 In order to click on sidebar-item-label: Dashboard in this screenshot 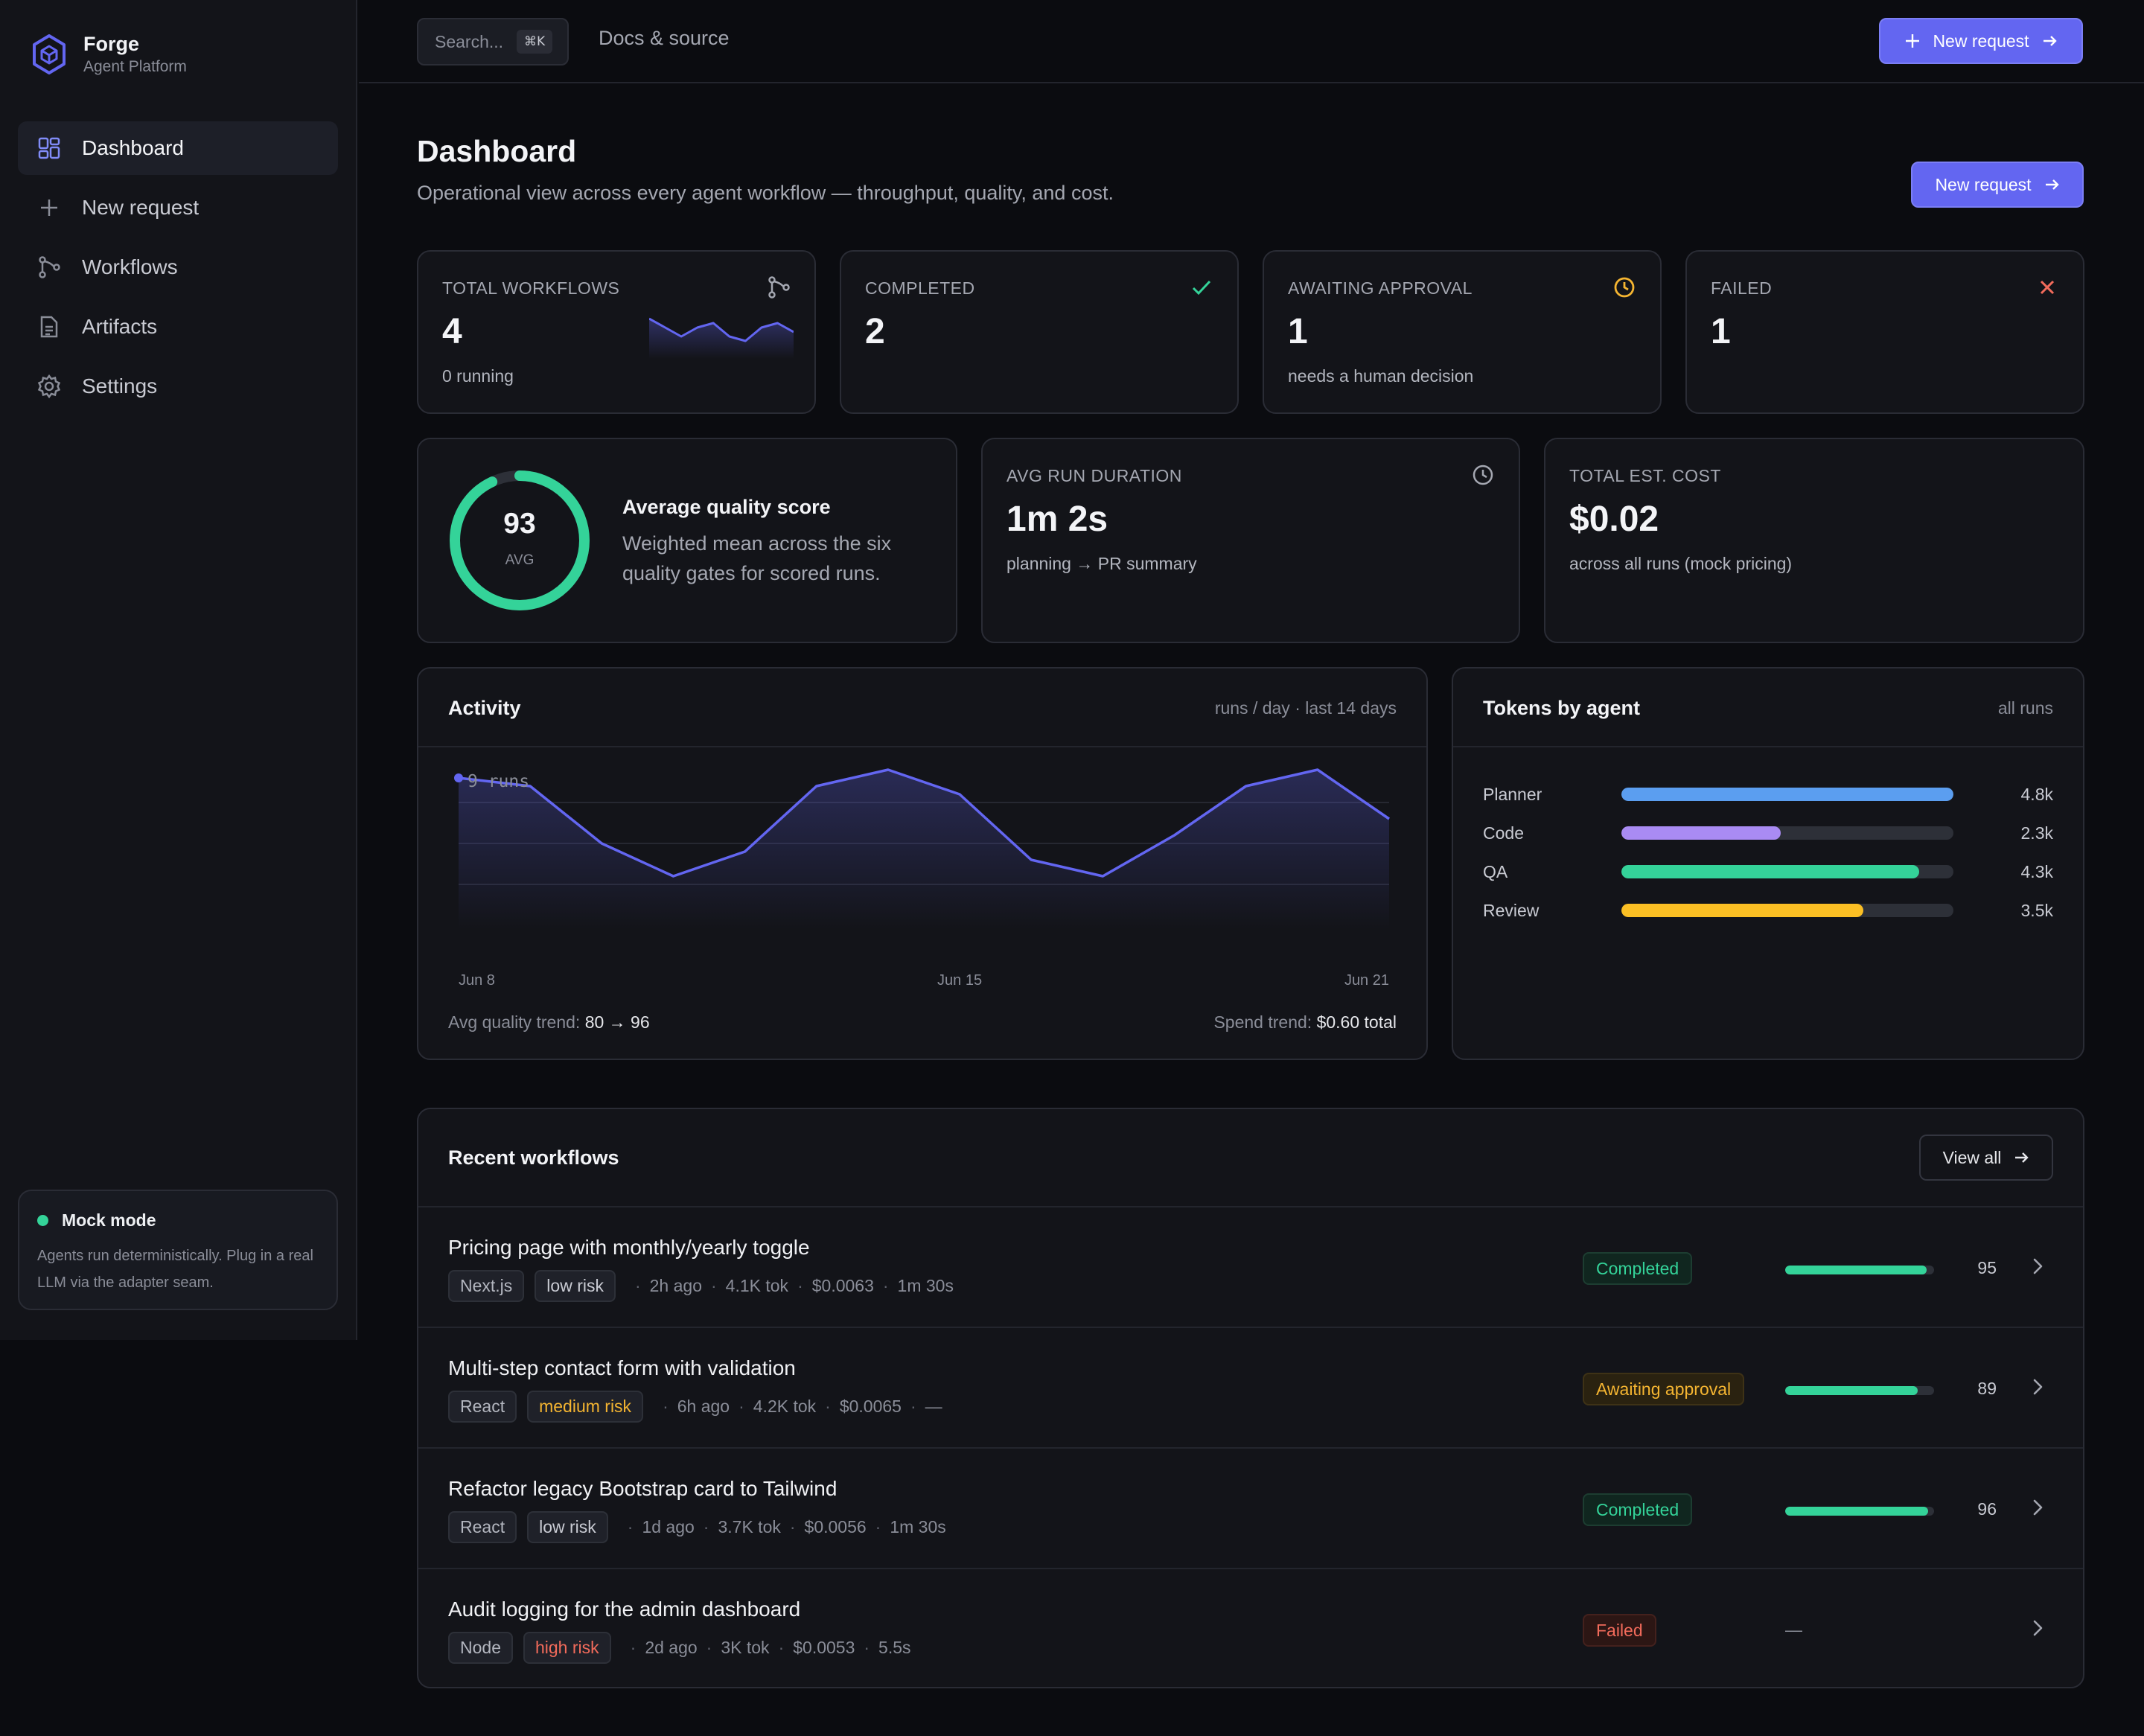, I will do `click(133, 147)`.